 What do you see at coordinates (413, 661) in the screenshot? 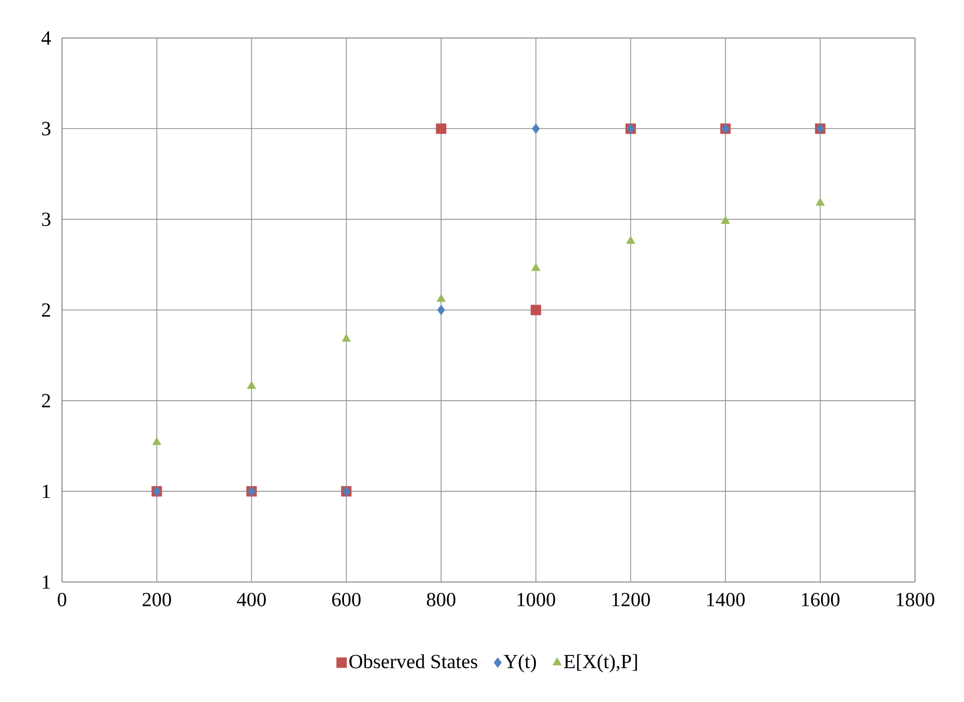
I see `legend-label: Observed States` at bounding box center [413, 661].